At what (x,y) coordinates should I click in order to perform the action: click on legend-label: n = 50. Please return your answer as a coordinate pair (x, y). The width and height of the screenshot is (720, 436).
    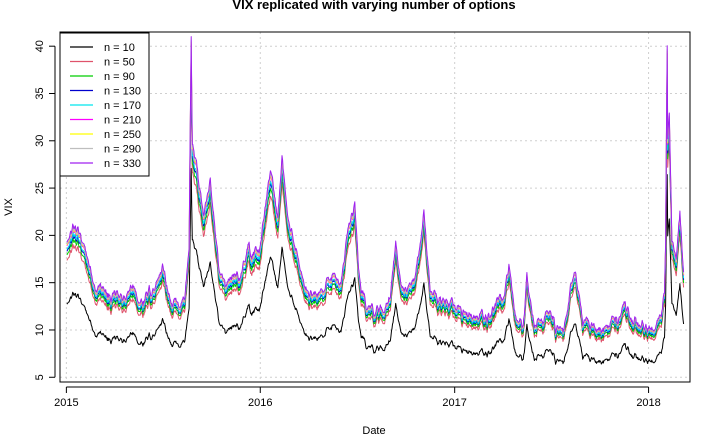
    Looking at the image, I should click on (119, 63).